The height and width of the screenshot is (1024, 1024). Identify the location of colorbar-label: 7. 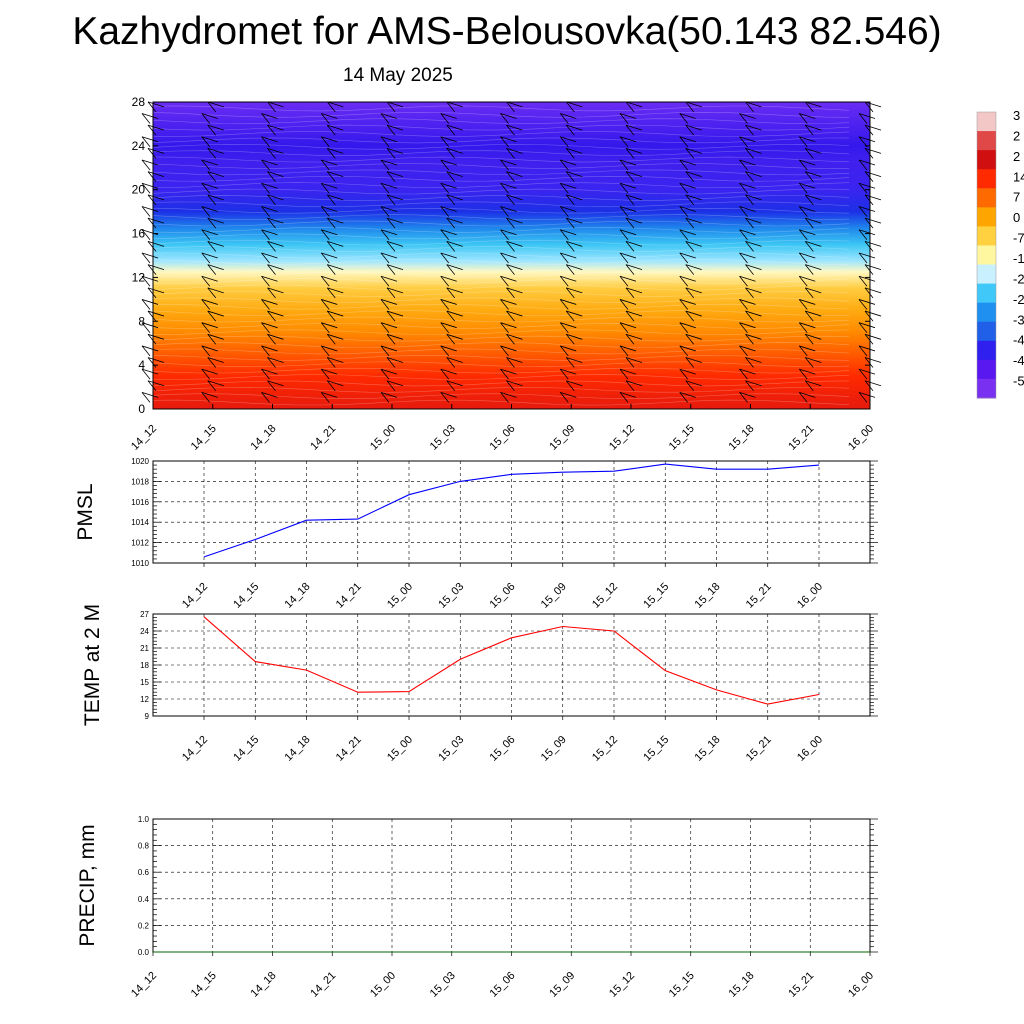
(1016, 197).